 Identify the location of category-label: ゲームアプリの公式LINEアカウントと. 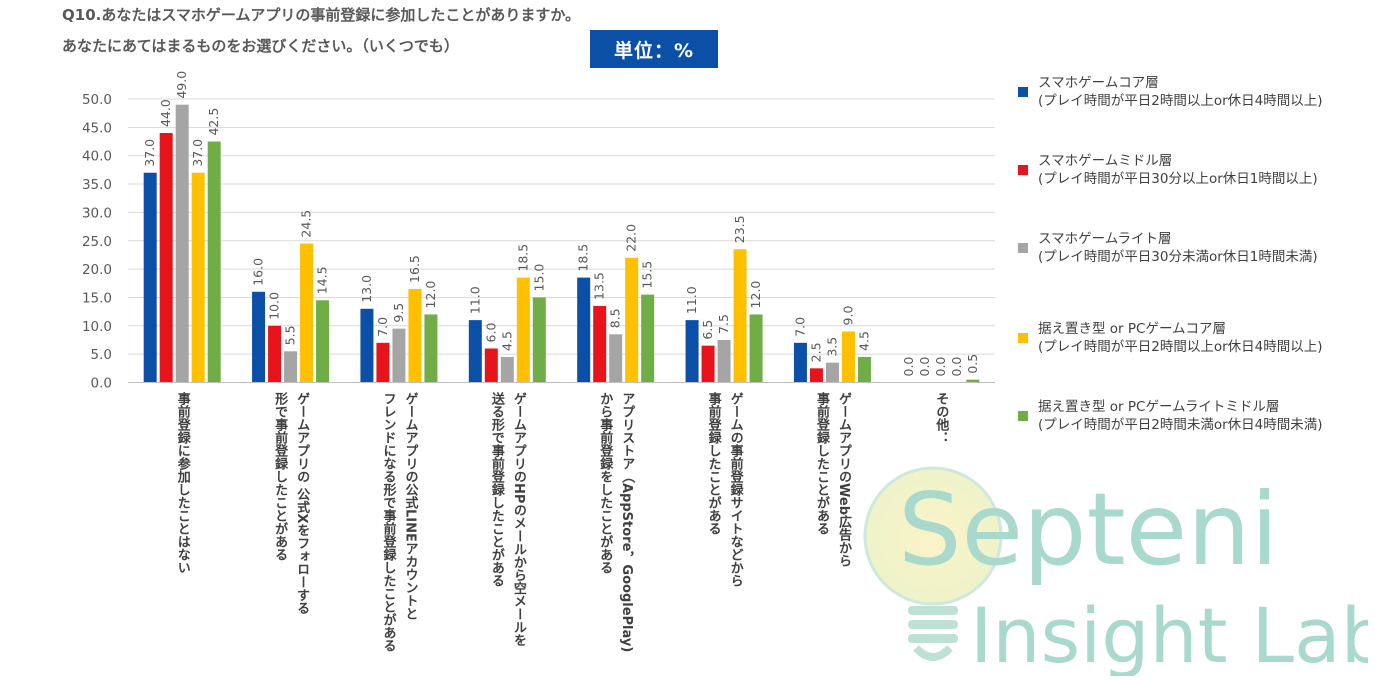
(410, 506).